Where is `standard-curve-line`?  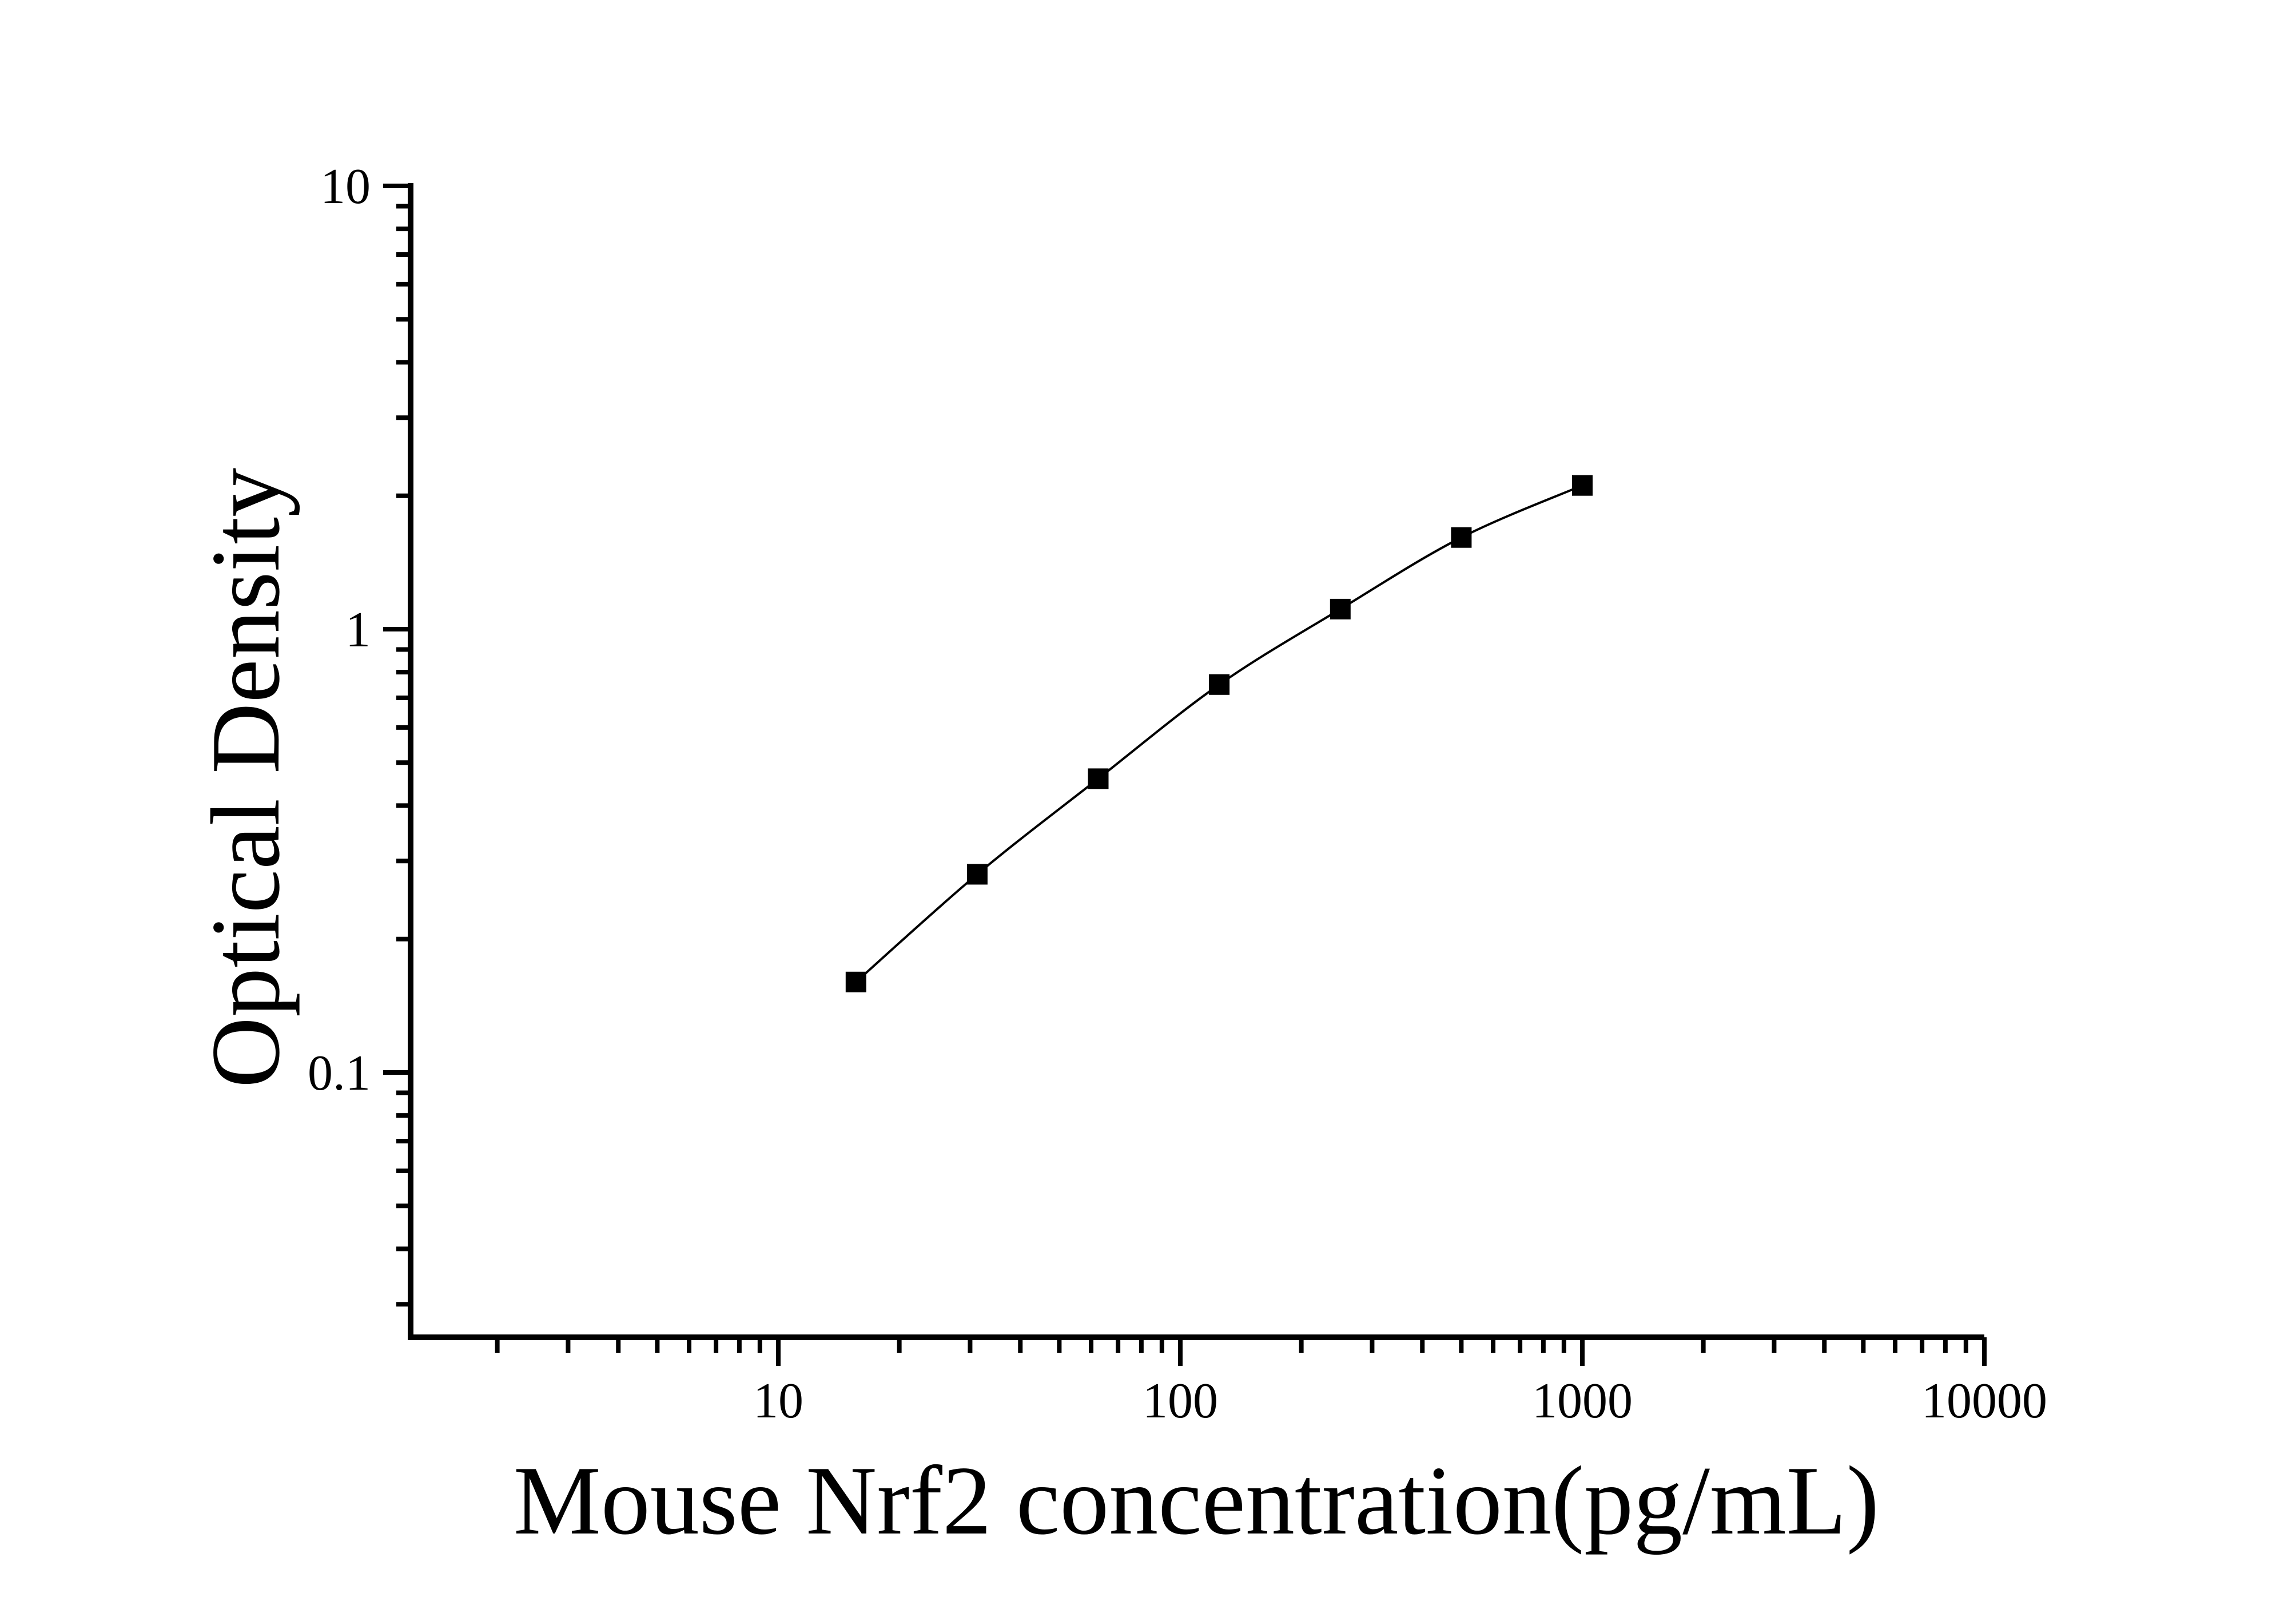 standard-curve-line is located at coordinates (1219, 733).